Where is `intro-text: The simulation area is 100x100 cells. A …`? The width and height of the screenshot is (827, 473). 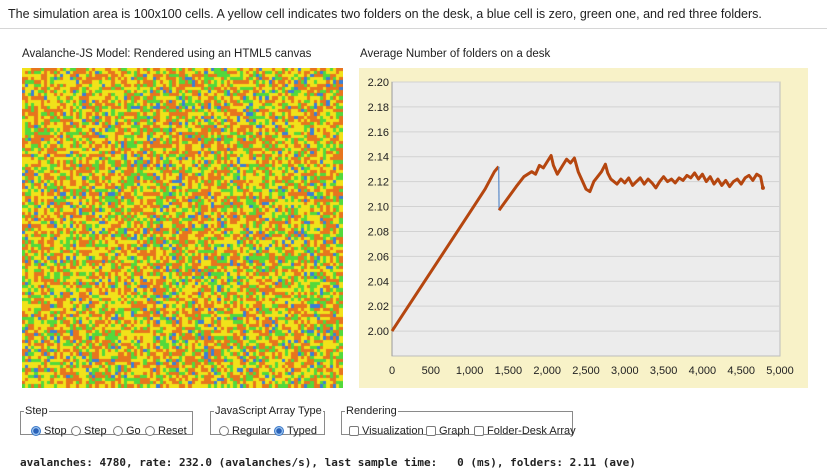
intro-text: The simulation area is 100x100 cells. A … is located at coordinates (385, 14).